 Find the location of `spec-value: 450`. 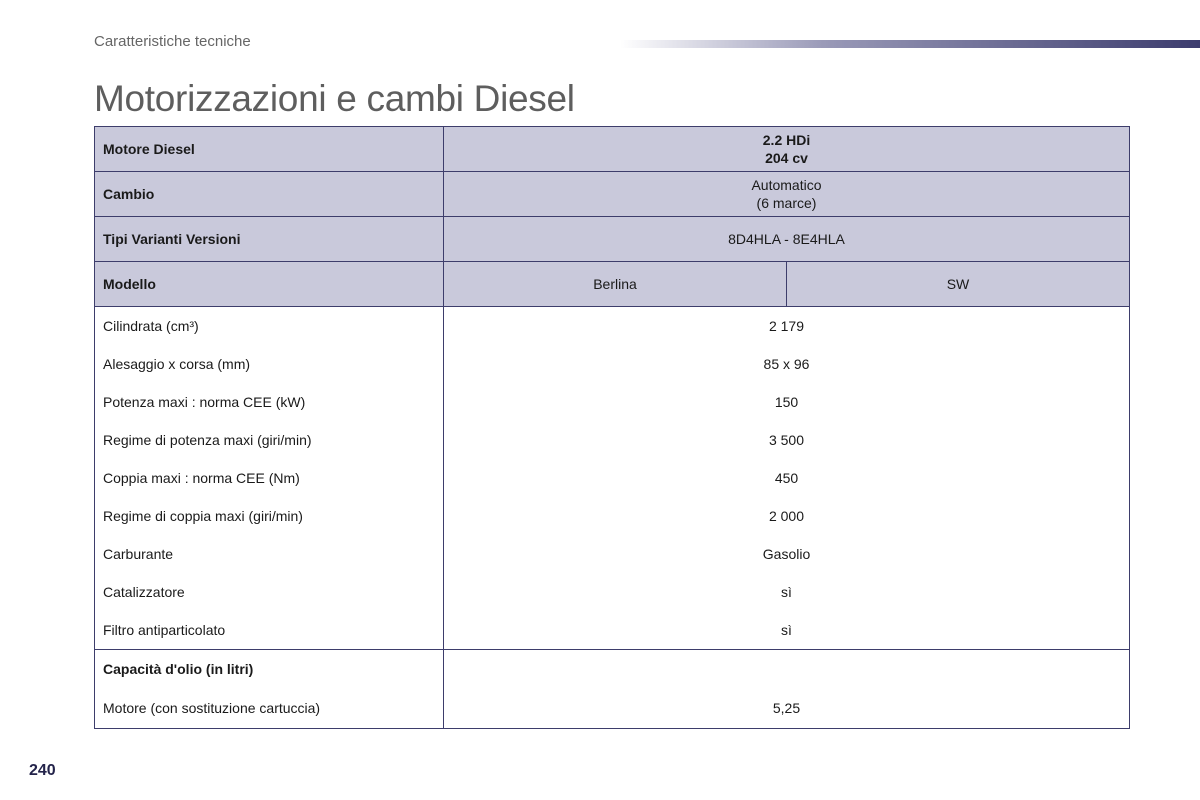

spec-value: 450 is located at coordinates (786, 478).